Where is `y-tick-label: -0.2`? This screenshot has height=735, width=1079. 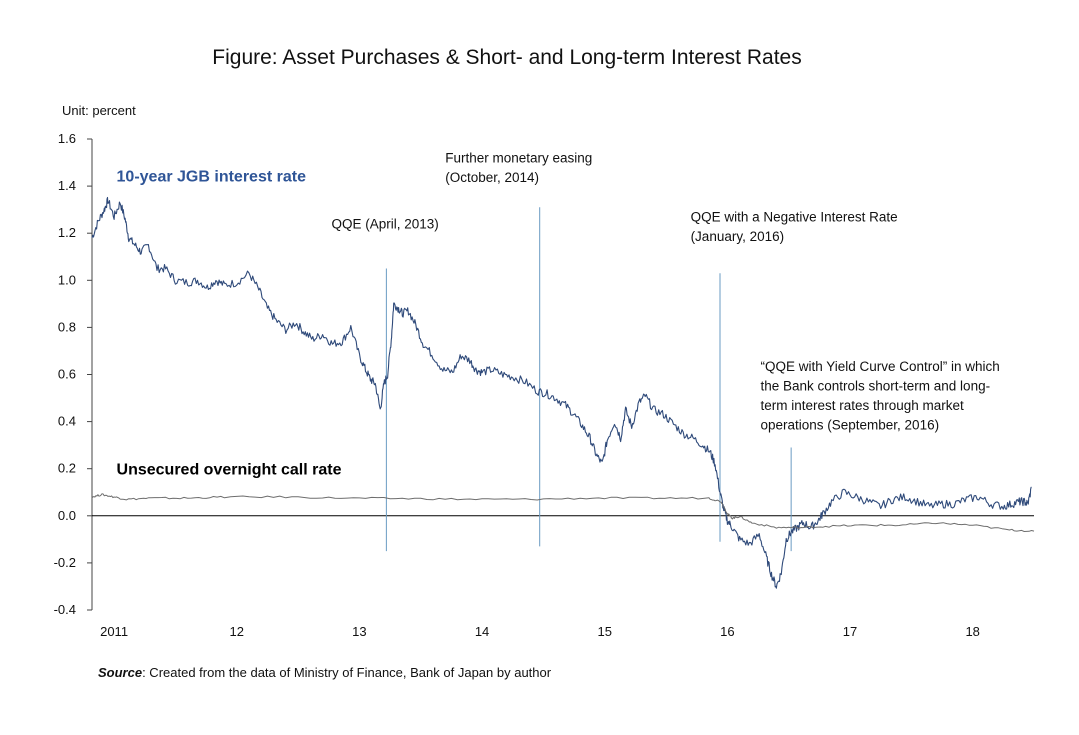
y-tick-label: -0.2 is located at coordinates (65, 562).